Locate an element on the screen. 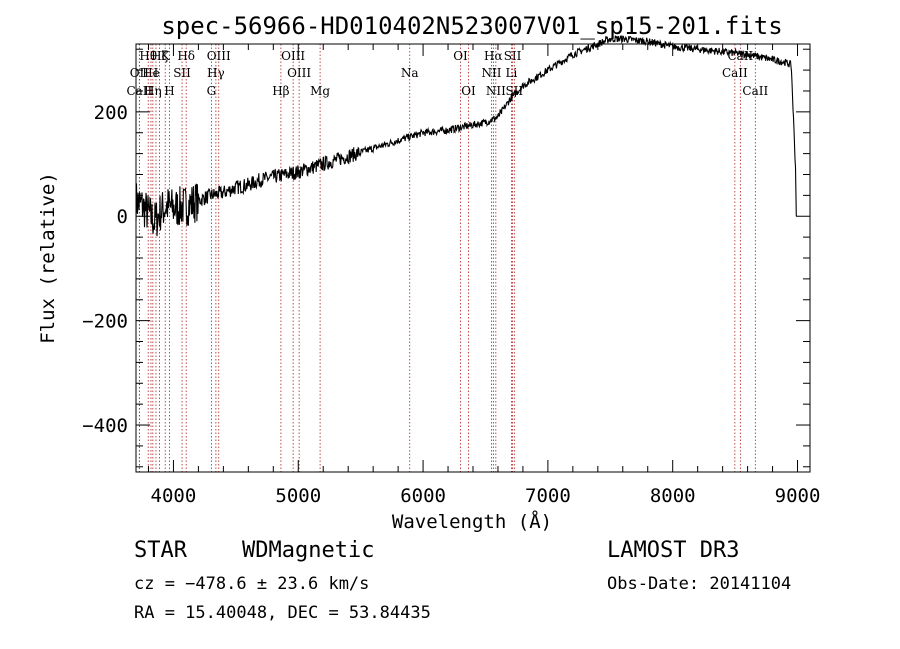  redshift-cz: cz = −478.6 ± 23.6 km/s is located at coordinates (252, 584).